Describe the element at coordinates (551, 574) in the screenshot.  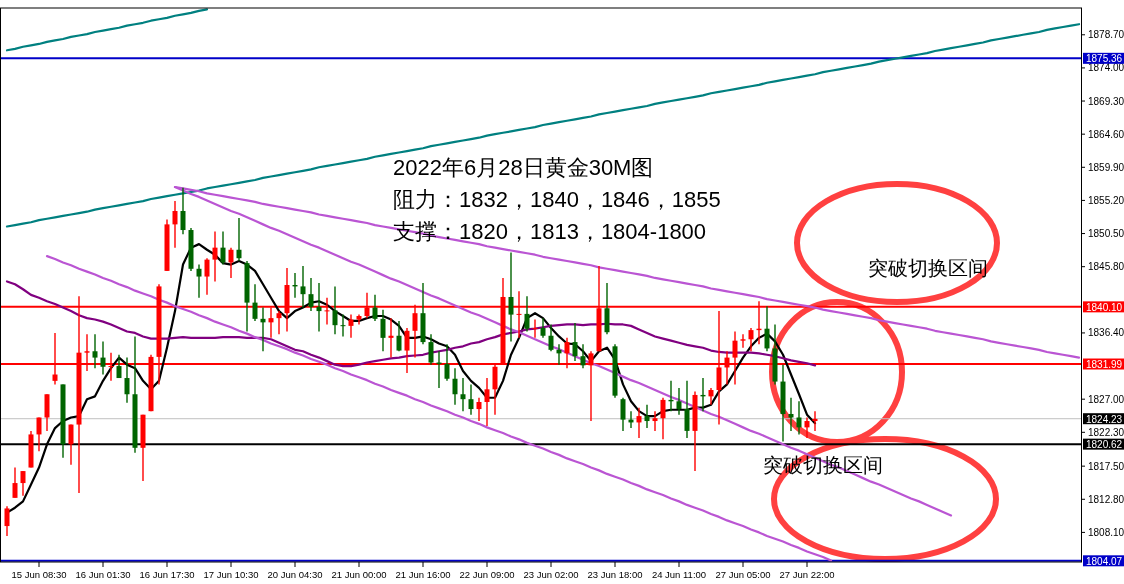
I see `x-tick-label: 23 Jun 02:00` at that location.